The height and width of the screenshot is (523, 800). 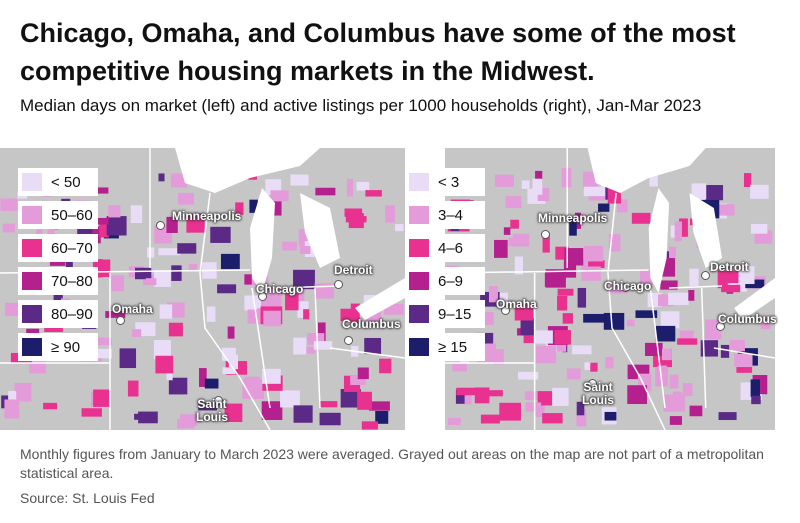 What do you see at coordinates (371, 324) in the screenshot?
I see `city-label: Columbus` at bounding box center [371, 324].